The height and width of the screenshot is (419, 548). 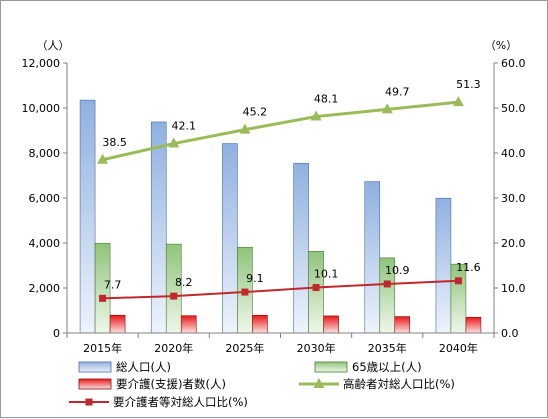 I want to click on data-label-2-3: 9.1, so click(x=255, y=278).